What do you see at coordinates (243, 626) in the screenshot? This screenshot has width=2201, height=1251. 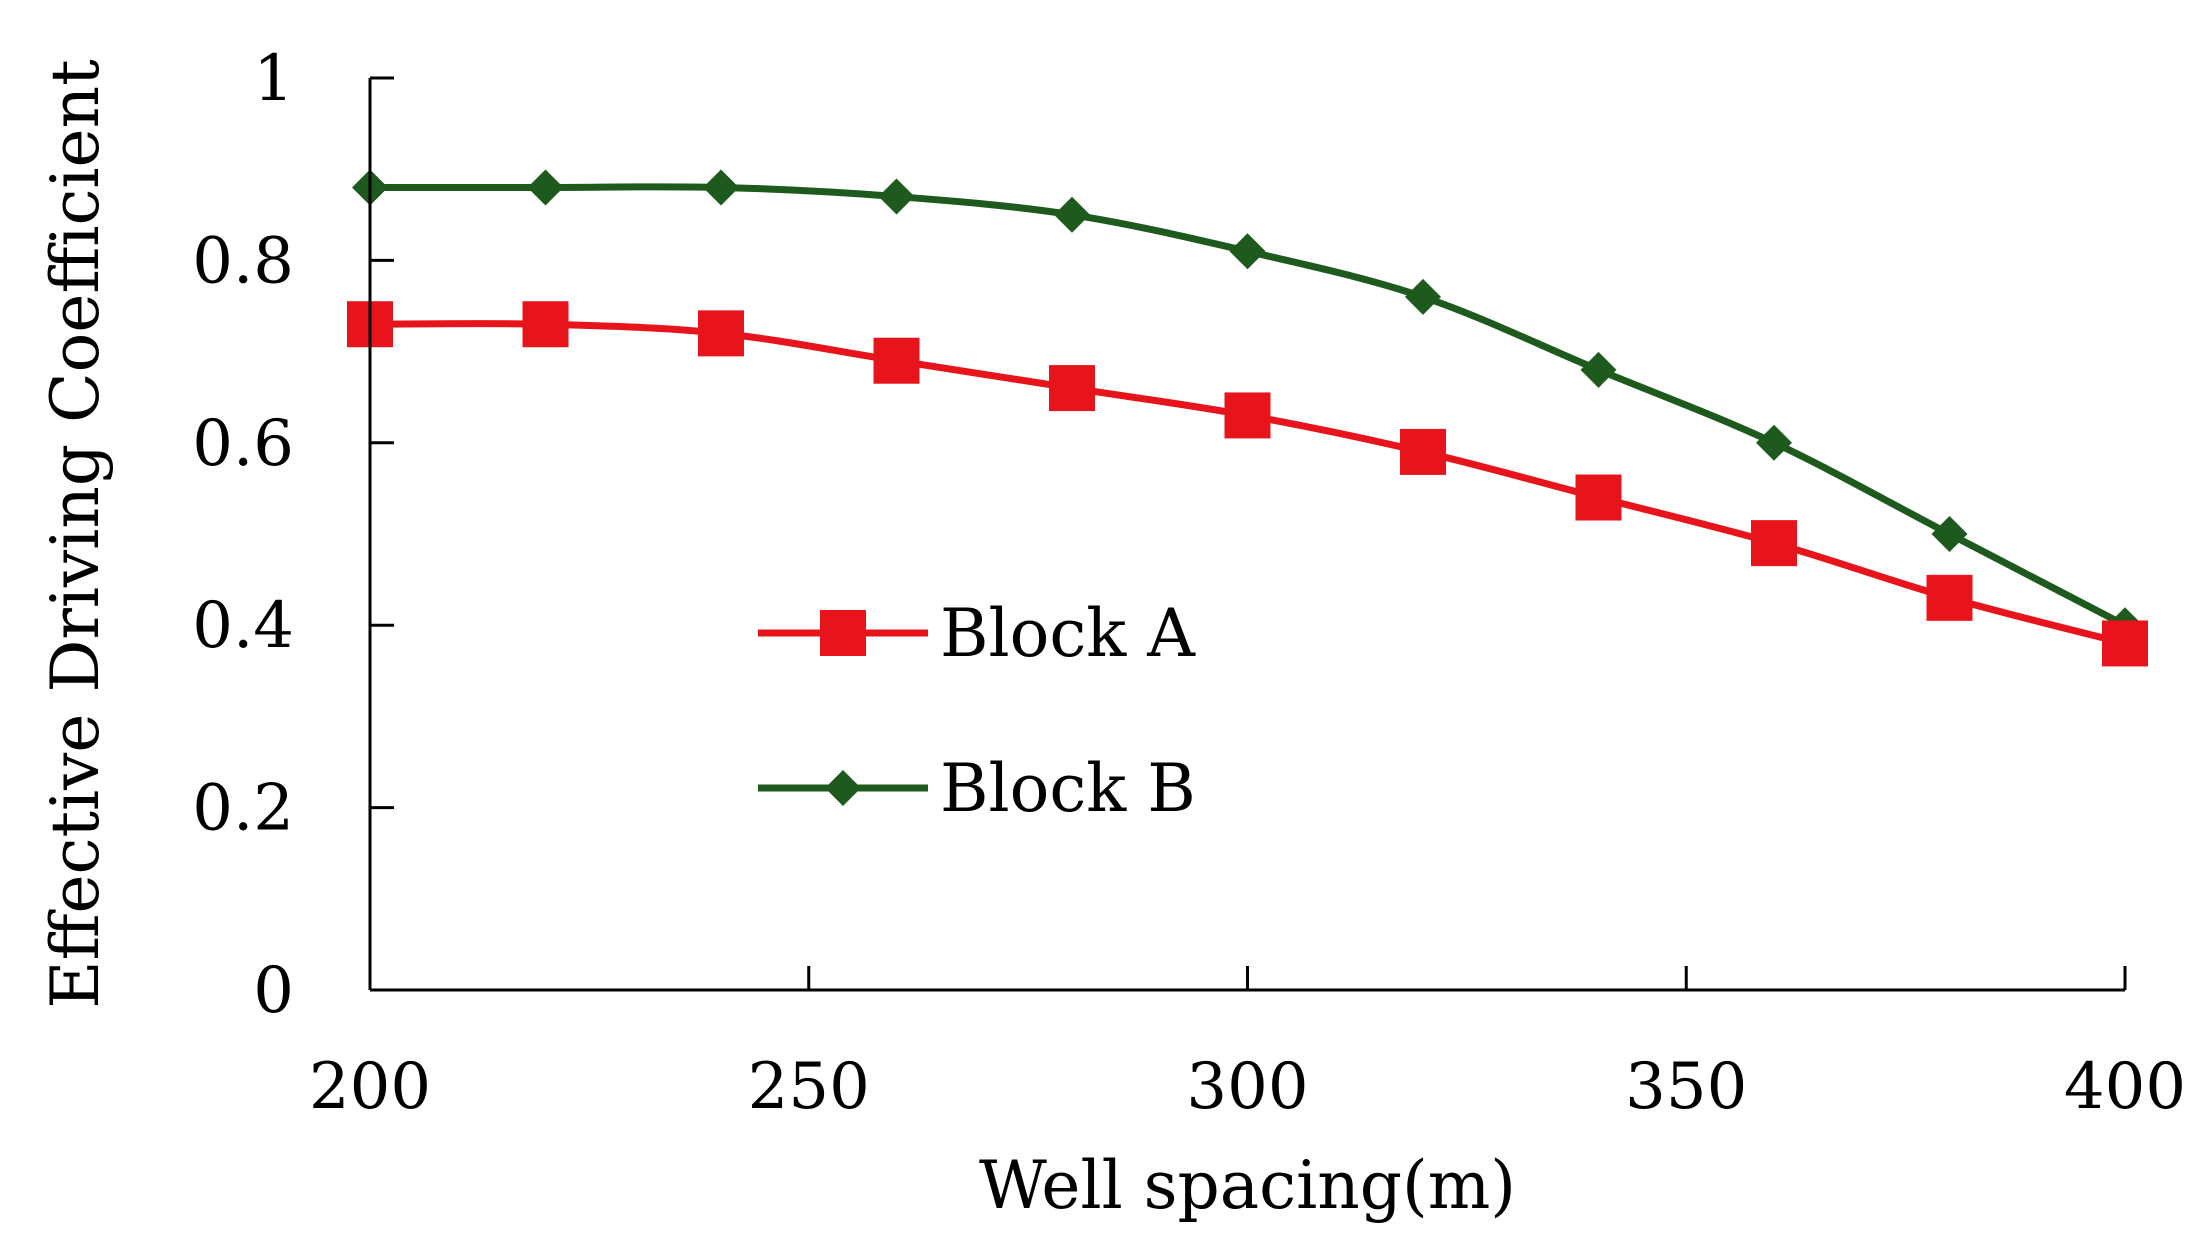 I see `y-tick-label: 0.4` at bounding box center [243, 626].